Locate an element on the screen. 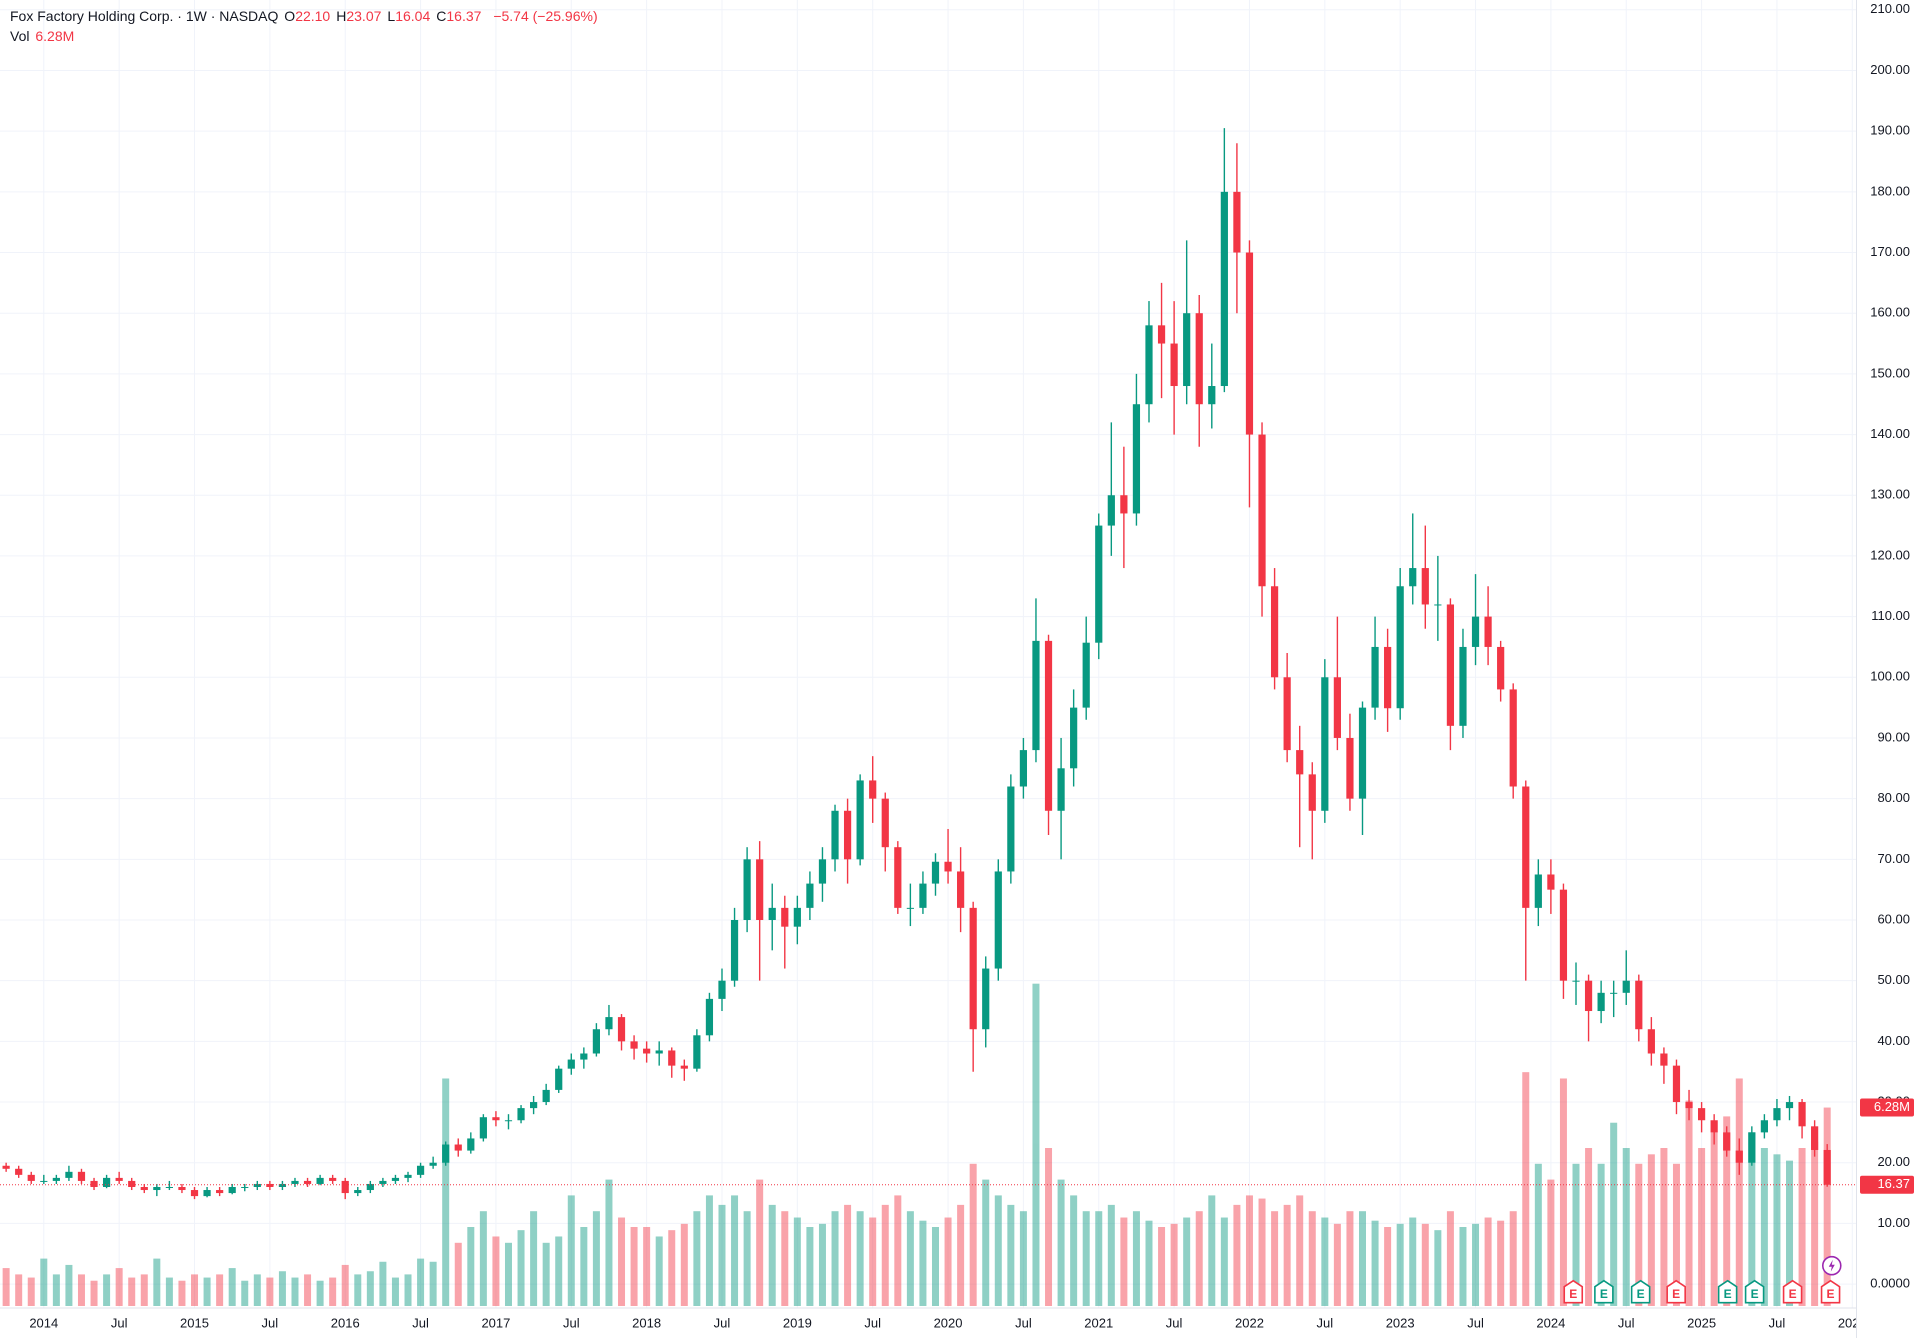  y-tick-label: 0.0000 is located at coordinates (1890, 1283).